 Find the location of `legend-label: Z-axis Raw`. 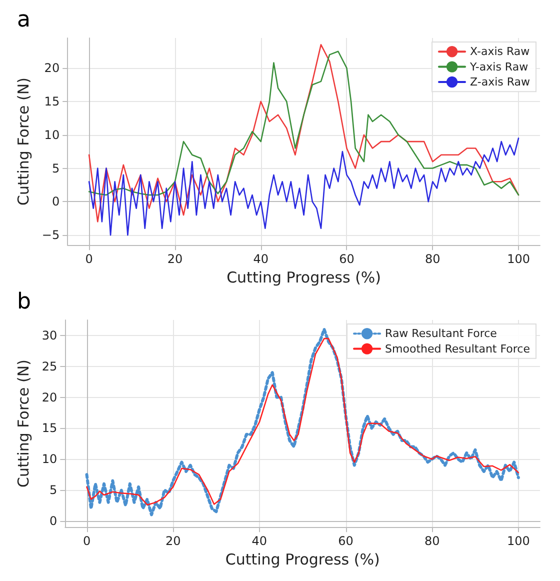

legend-label: Z-axis Raw is located at coordinates (500, 82).